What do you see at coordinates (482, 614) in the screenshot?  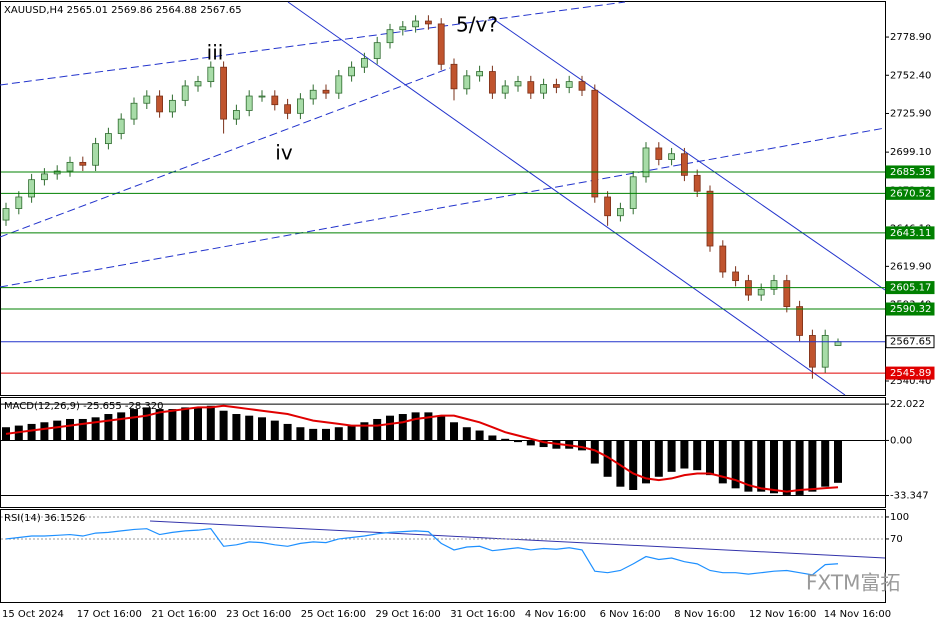 I see `x-tick-label: 31 Oct 16:00` at bounding box center [482, 614].